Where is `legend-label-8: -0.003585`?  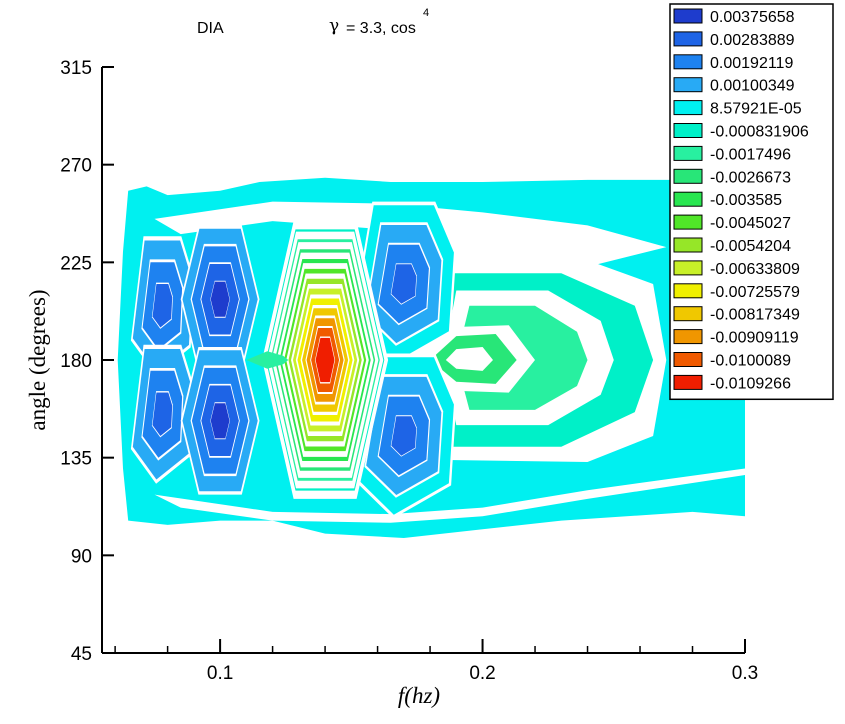
legend-label-8: -0.003585 is located at coordinates (746, 200).